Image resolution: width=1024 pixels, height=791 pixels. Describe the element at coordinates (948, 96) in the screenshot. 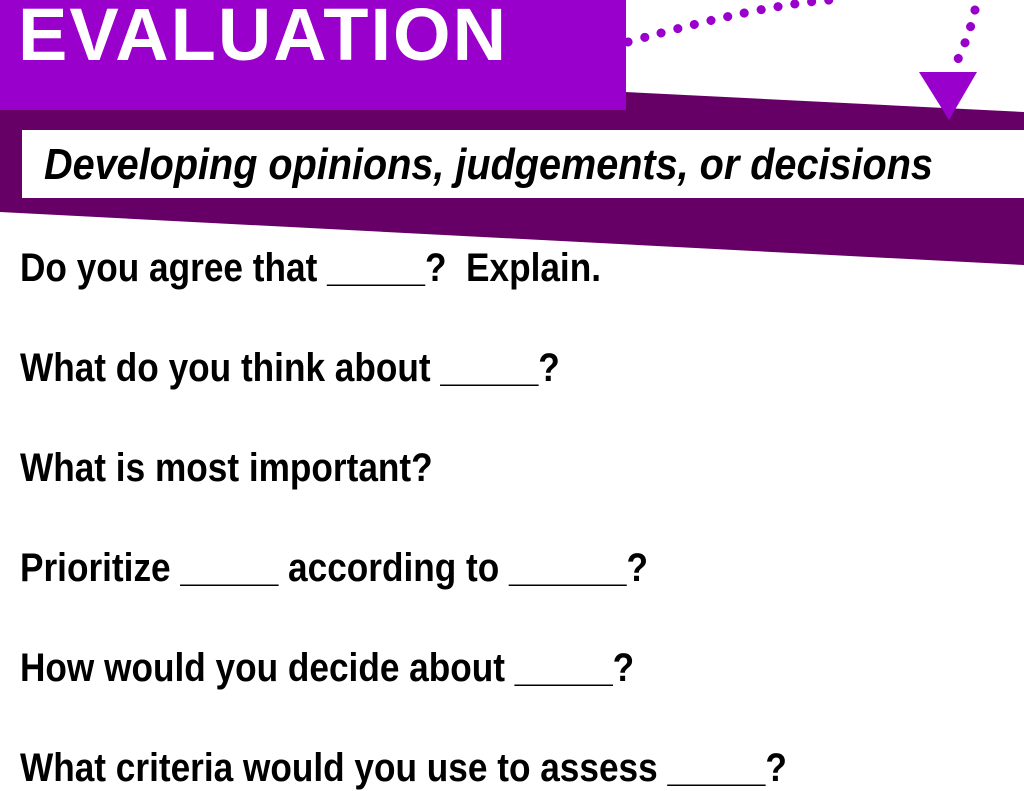

I see `arrow-head-icon` at that location.